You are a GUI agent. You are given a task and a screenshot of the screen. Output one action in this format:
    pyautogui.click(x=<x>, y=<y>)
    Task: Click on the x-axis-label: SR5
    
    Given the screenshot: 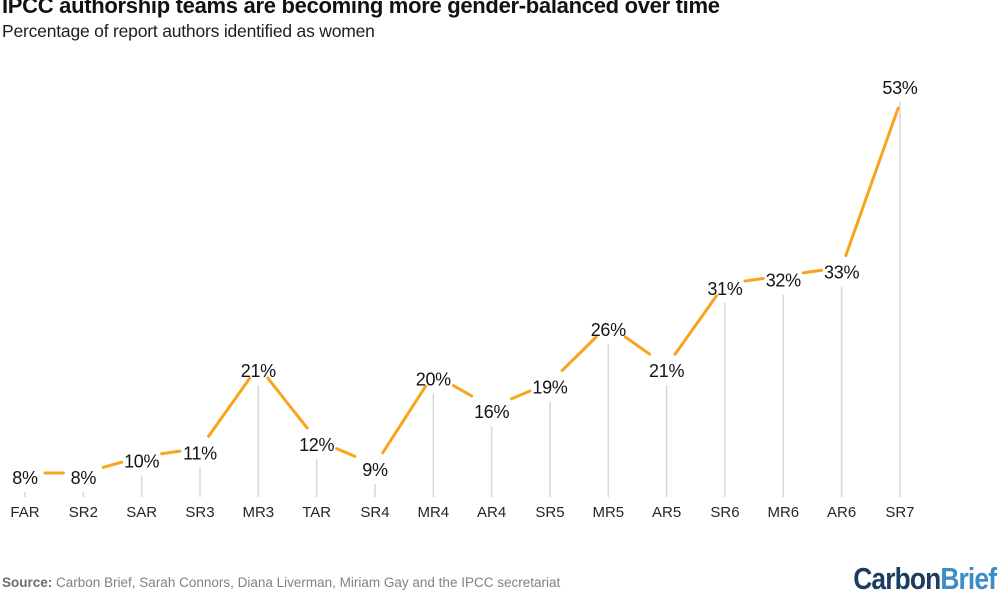 What is the action you would take?
    pyautogui.click(x=549, y=512)
    